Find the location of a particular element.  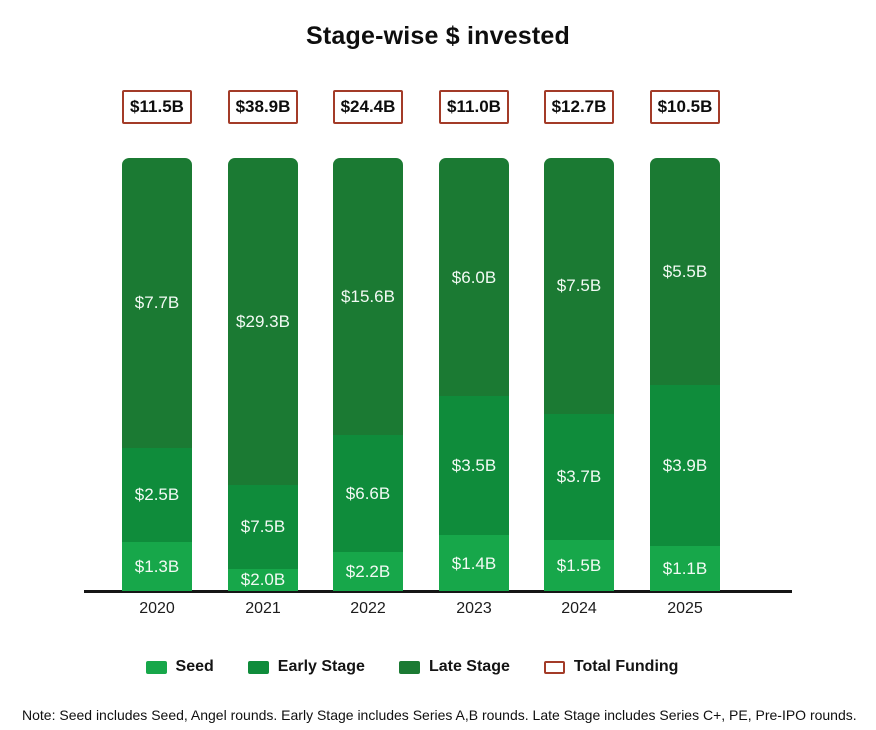

segment-value-label: $3.7B is located at coordinates (579, 477).